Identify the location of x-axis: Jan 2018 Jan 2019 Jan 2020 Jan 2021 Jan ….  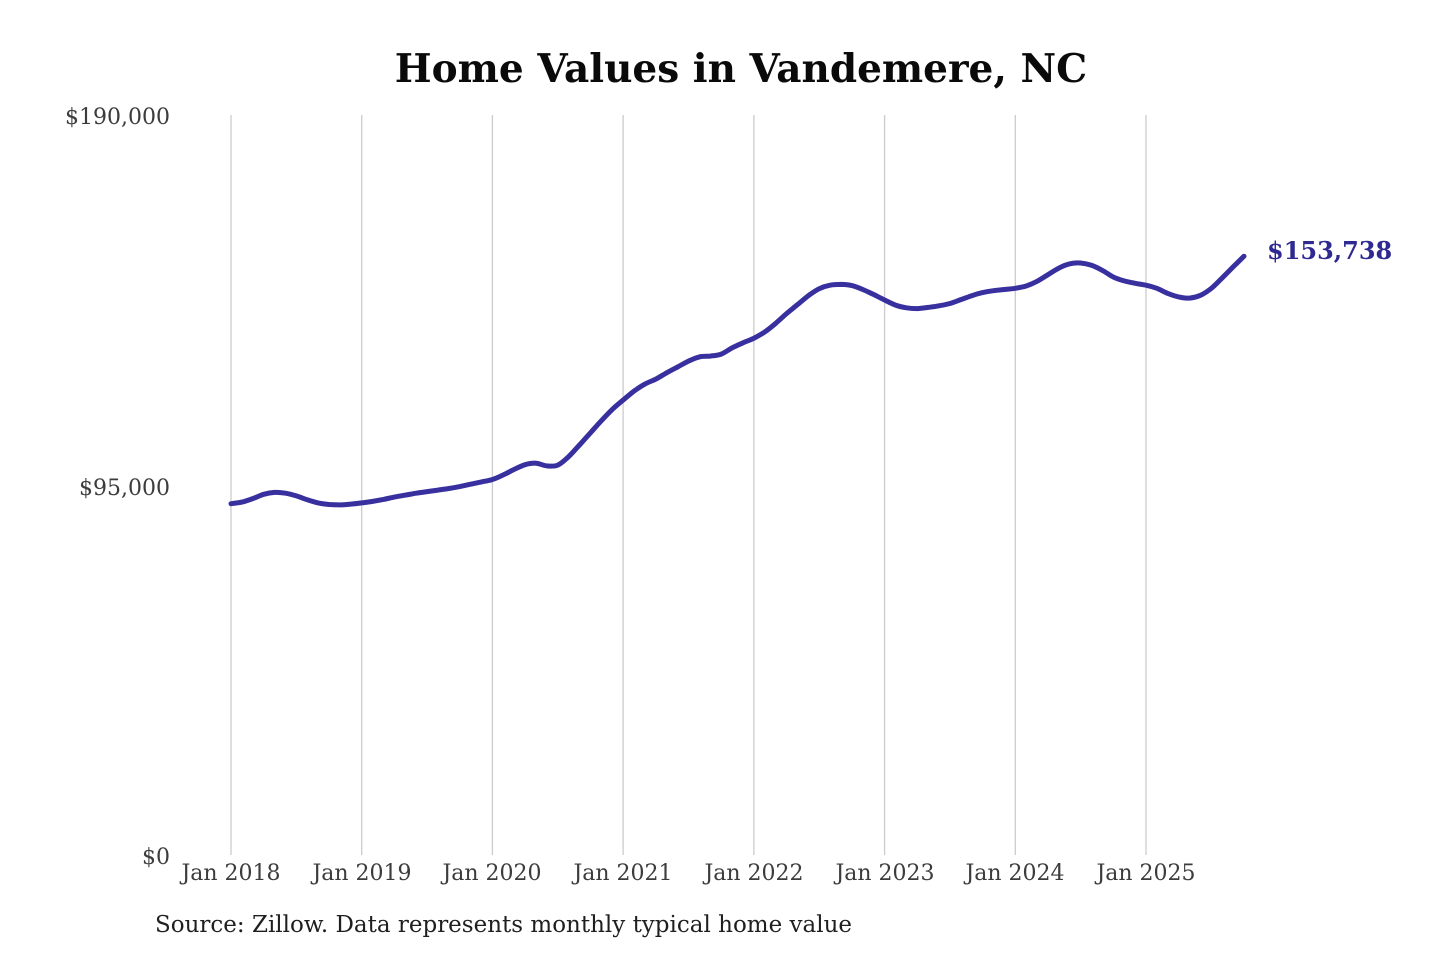
(687, 873).